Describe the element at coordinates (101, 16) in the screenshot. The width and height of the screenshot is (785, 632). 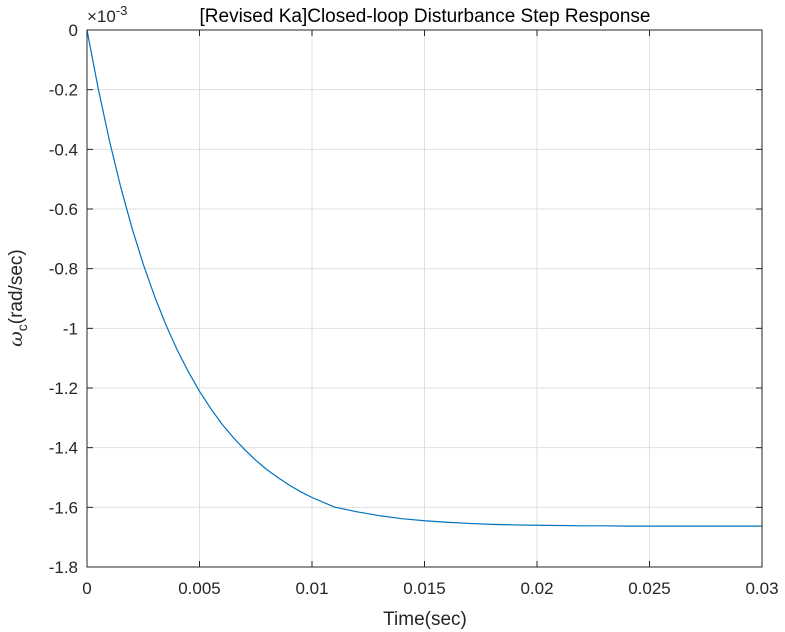
I see `y-exponent-base: ×10` at that location.